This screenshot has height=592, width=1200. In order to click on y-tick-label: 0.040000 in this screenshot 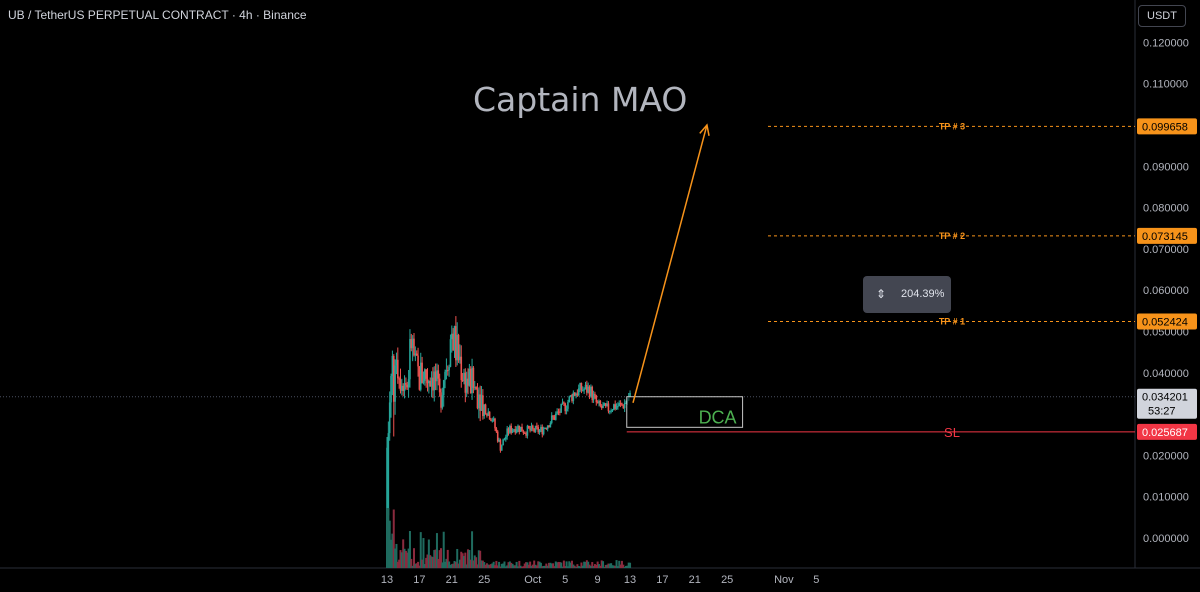, I will do `click(1166, 374)`.